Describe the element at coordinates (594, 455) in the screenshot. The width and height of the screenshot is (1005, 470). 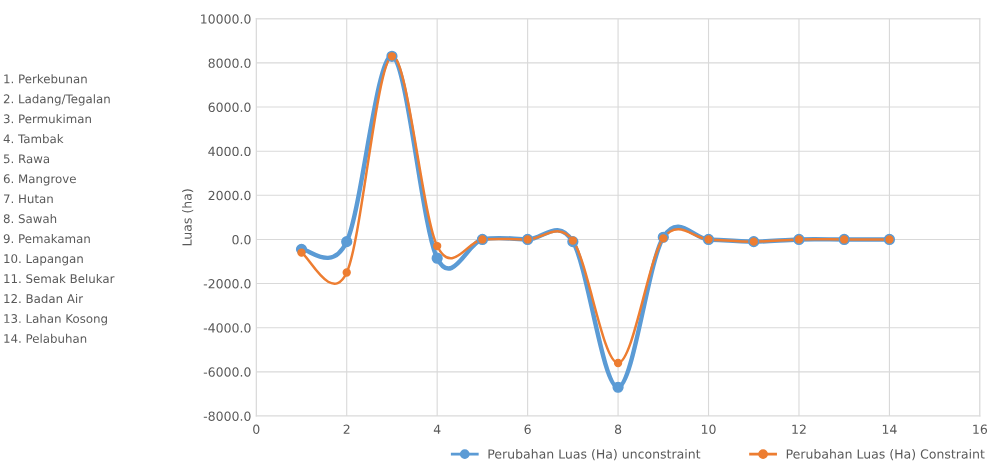
I see `legend-label: Perubahan Luas (Ha) unconstraint` at that location.